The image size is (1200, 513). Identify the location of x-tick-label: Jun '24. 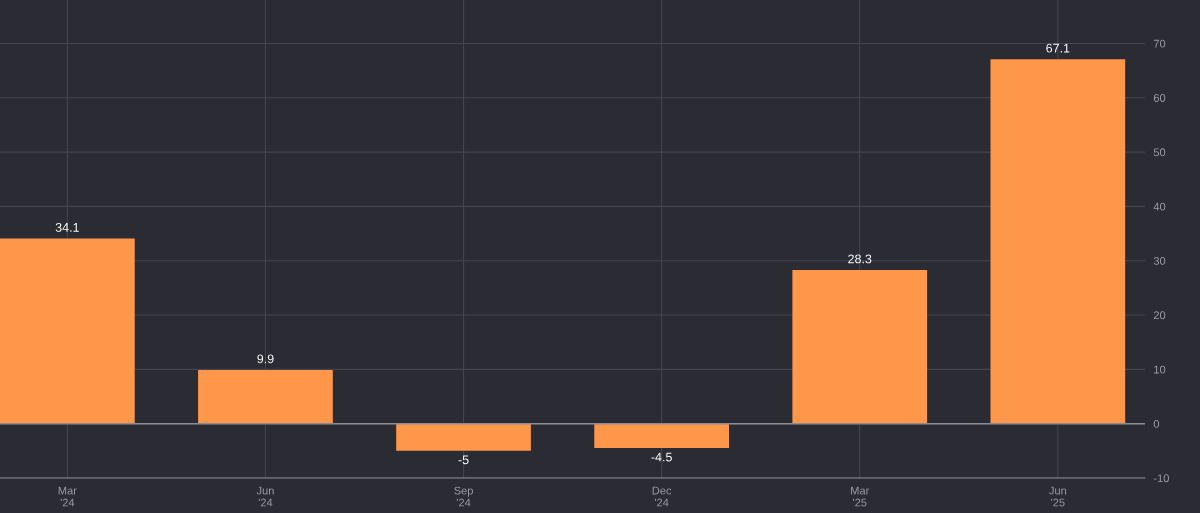
(265, 496).